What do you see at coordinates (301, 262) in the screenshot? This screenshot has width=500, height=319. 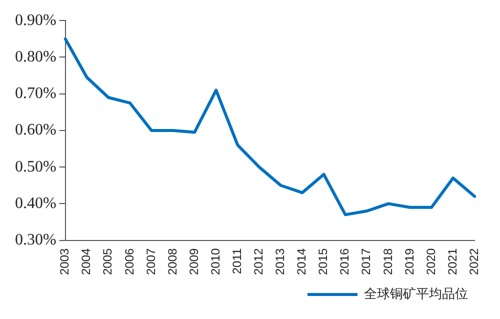 I see `x-tick-label: 2014` at bounding box center [301, 262].